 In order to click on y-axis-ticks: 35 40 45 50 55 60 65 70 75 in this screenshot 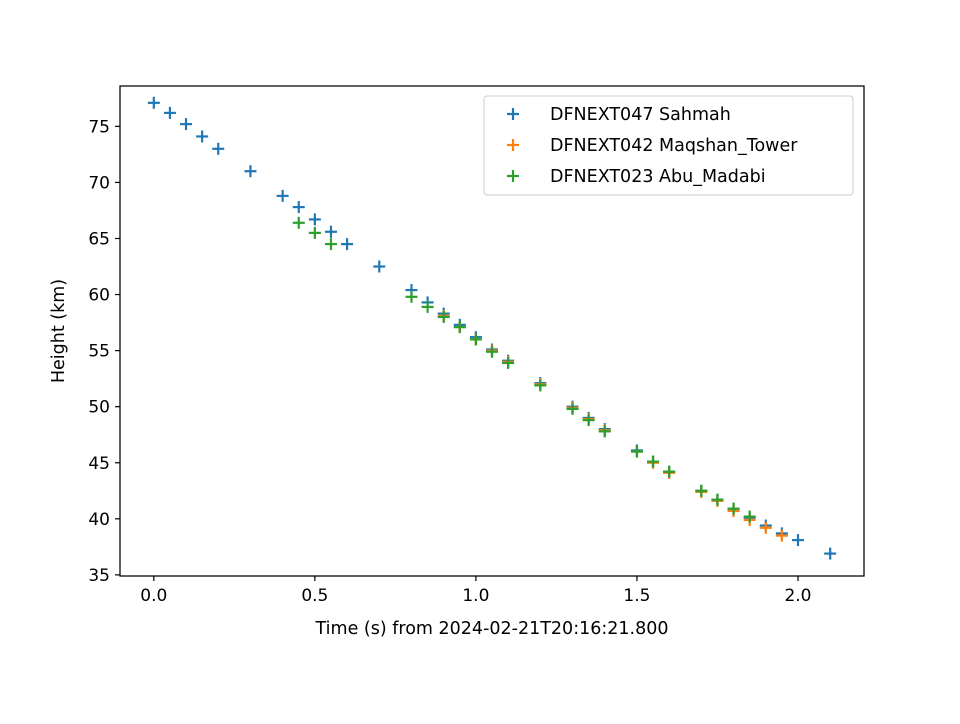, I will do `click(104, 351)`.